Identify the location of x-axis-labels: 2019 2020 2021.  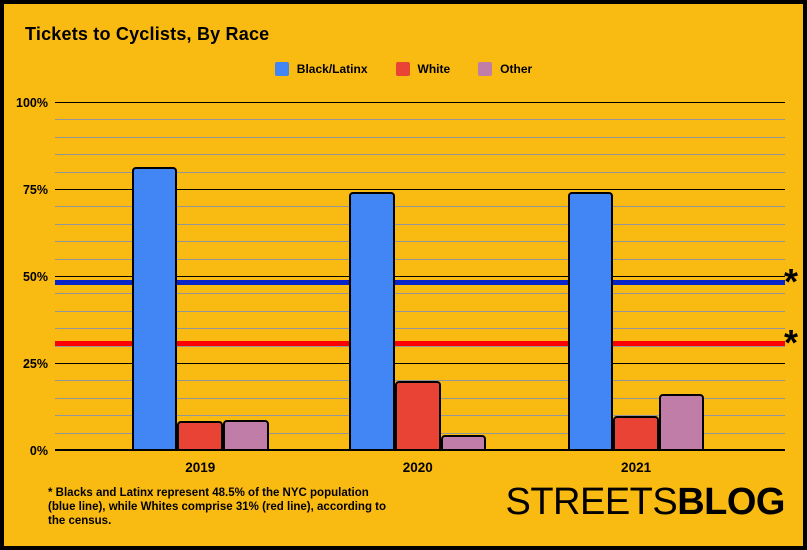
(420, 469).